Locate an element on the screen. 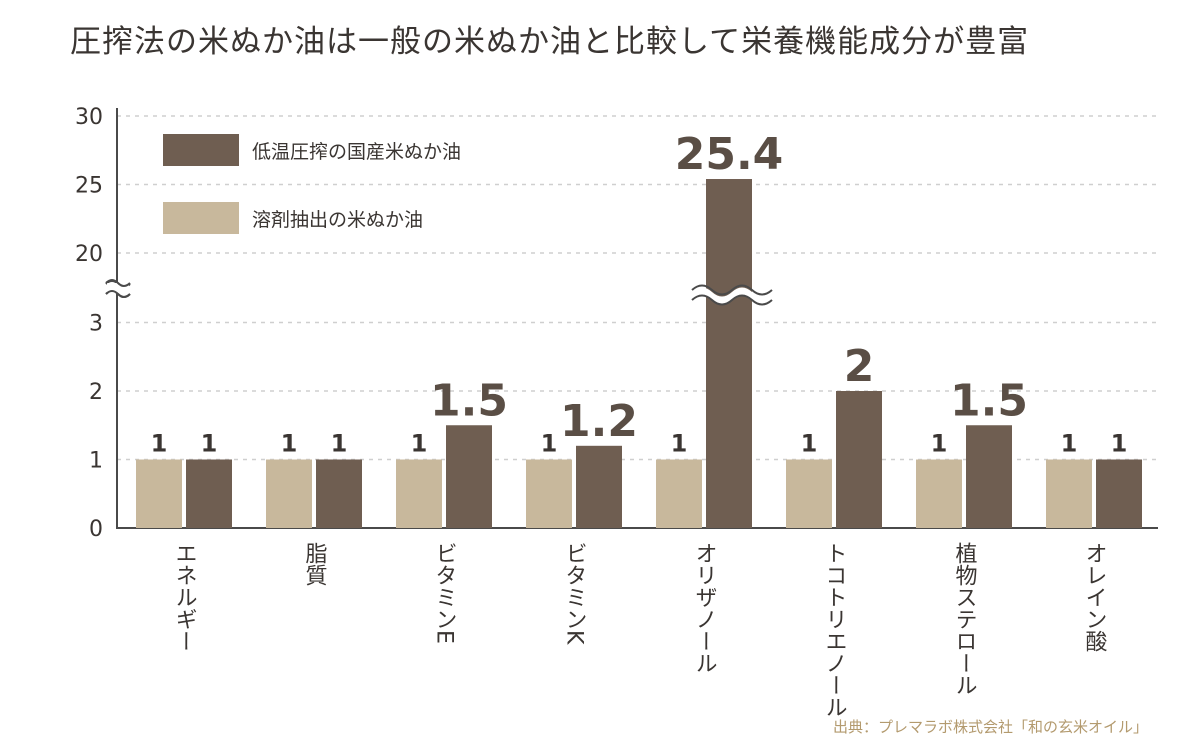  y-tick-label: 2 is located at coordinates (96, 392).